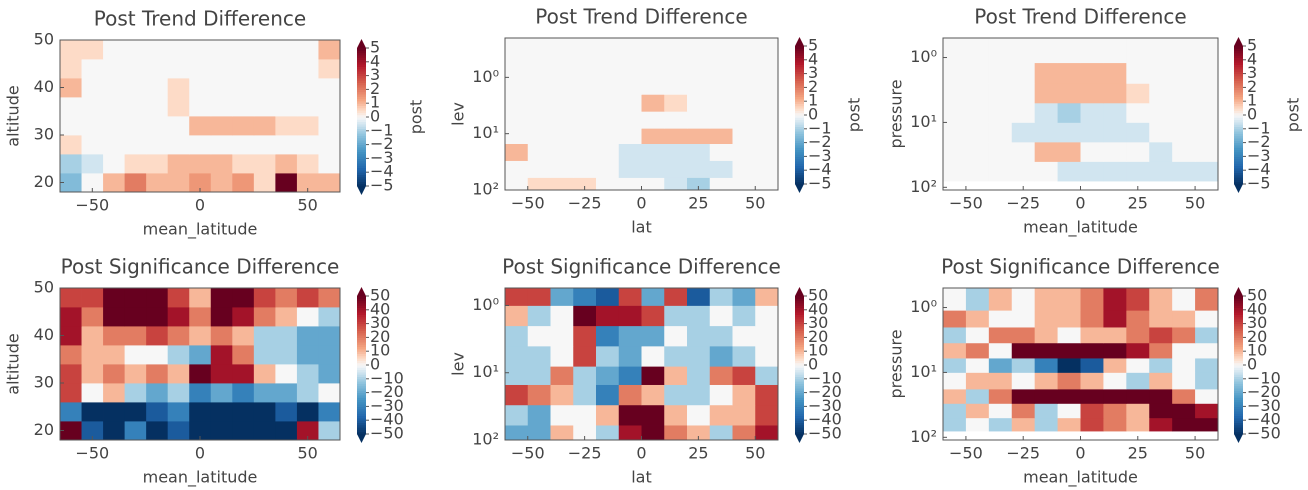 This screenshot has height=490, width=1308. What do you see at coordinates (1023, 203) in the screenshot?
I see `x-tick-label: −25` at bounding box center [1023, 203].